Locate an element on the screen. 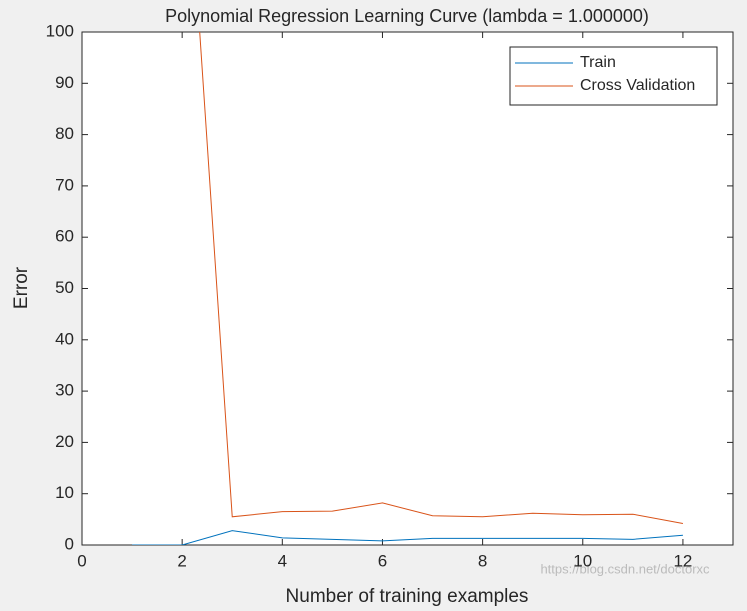  y-tick-label: 30 is located at coordinates (64, 390).